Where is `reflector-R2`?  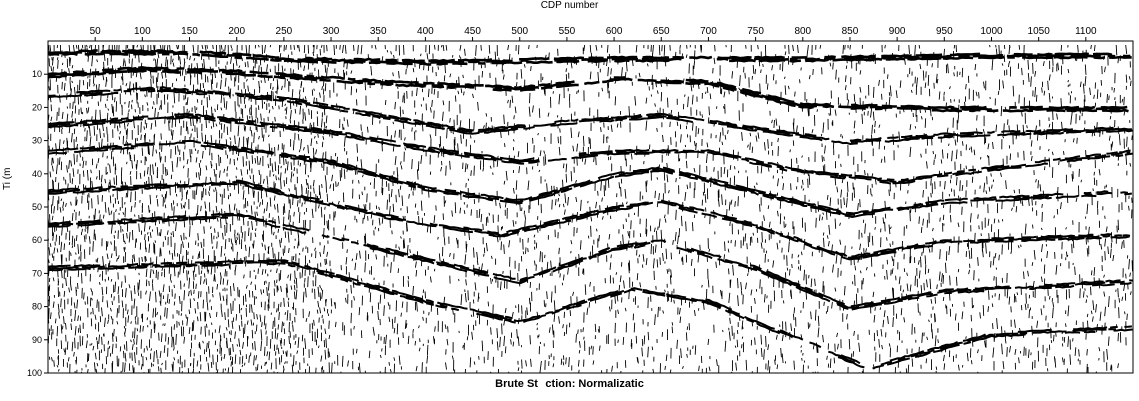
reflector-R2 is located at coordinates (589, 89).